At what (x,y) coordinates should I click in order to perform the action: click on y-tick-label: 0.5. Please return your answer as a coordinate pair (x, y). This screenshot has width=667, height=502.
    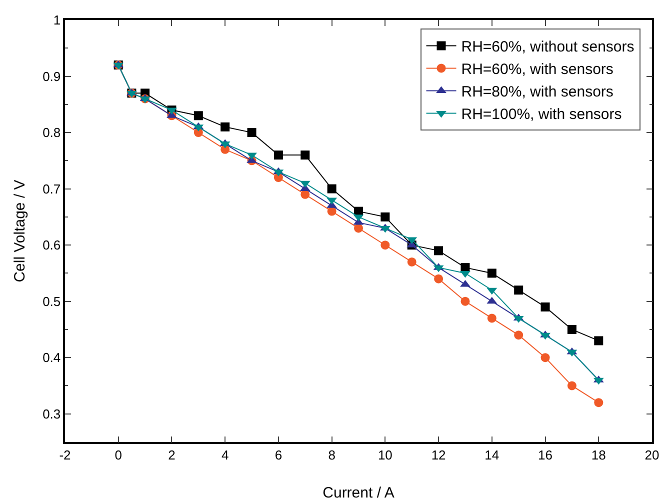
    Looking at the image, I should click on (51, 301).